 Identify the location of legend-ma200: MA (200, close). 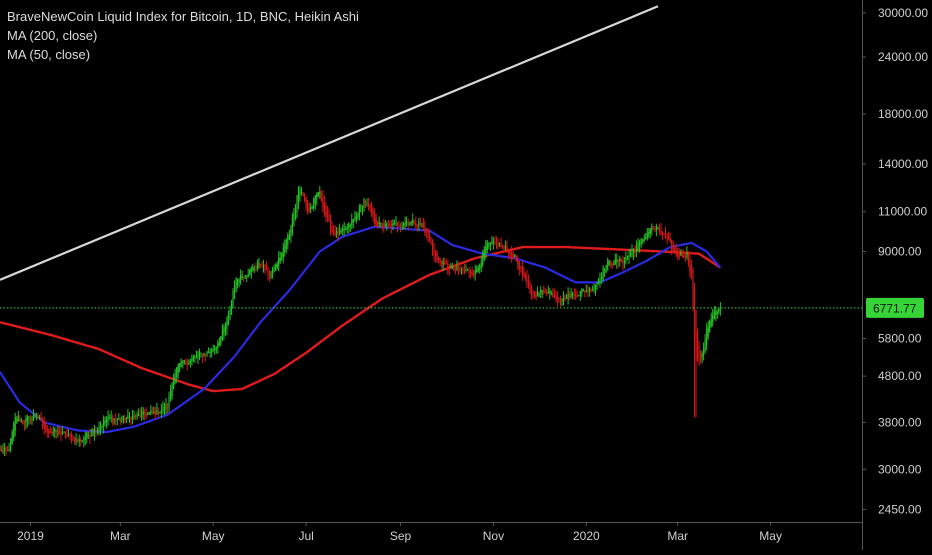
(52, 35).